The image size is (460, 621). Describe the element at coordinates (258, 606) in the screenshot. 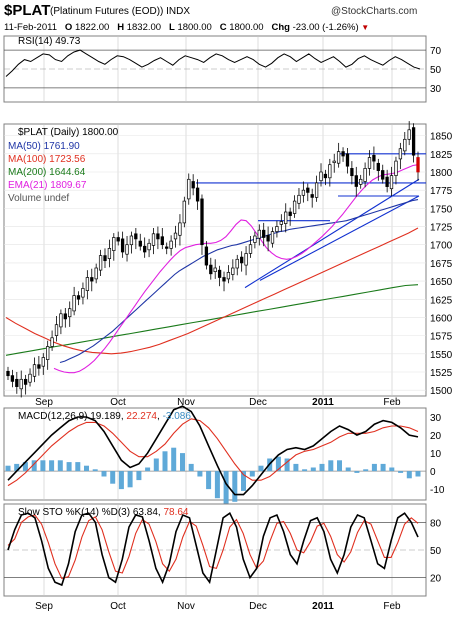

I see `bottom-x-axis-label: Dec` at that location.